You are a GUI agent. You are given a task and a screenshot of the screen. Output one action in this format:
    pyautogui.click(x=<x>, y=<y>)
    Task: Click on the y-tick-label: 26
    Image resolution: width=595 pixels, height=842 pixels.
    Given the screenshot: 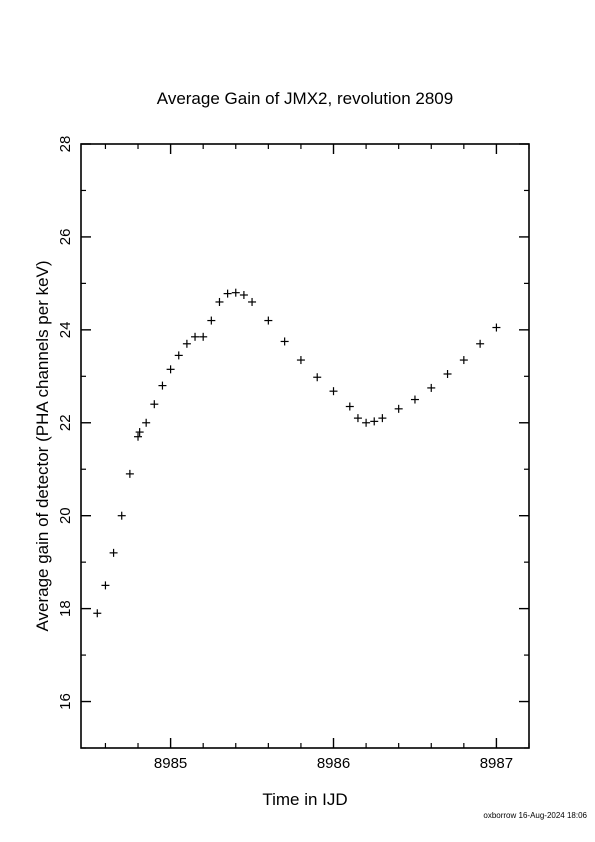 What is the action you would take?
    pyautogui.click(x=65, y=237)
    